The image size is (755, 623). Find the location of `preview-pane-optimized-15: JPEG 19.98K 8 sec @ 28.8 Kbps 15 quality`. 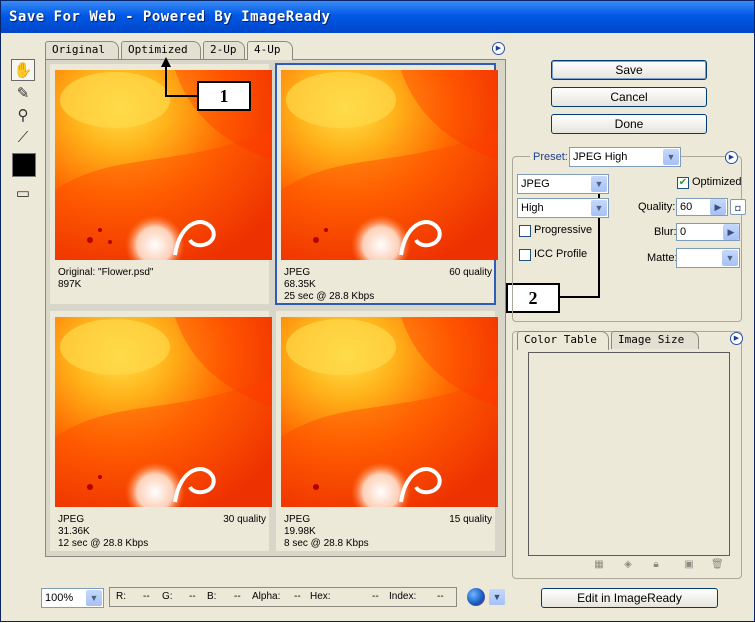

preview-pane-optimized-15: JPEG 19.98K 8 sec @ 28.8 Kbps 15 quality is located at coordinates (387, 431).